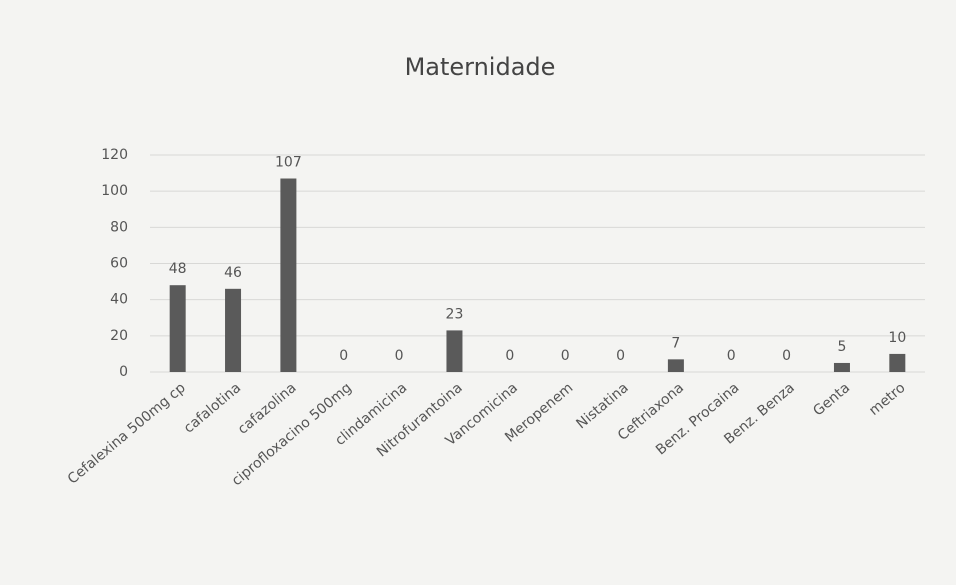 The width and height of the screenshot is (956, 585). What do you see at coordinates (119, 300) in the screenshot?
I see `y-tick-label: 40` at bounding box center [119, 300].